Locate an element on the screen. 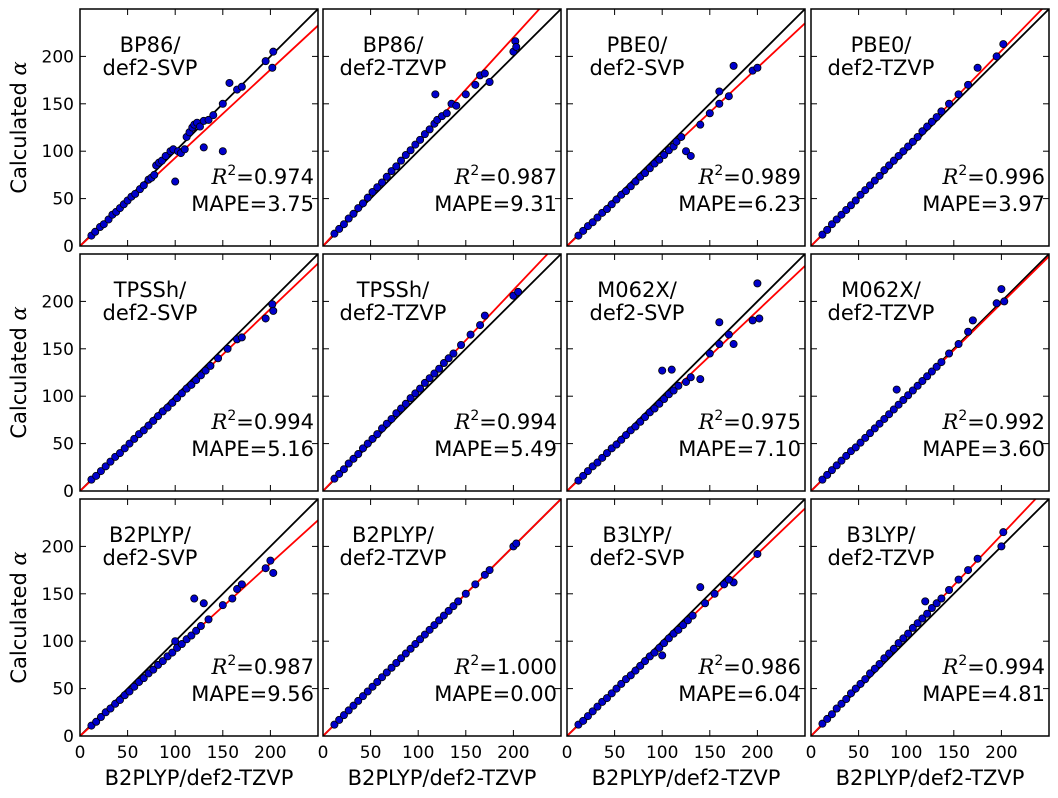 This screenshot has width=1058, height=798. r2-annotation: R2=0.996 is located at coordinates (993, 176).